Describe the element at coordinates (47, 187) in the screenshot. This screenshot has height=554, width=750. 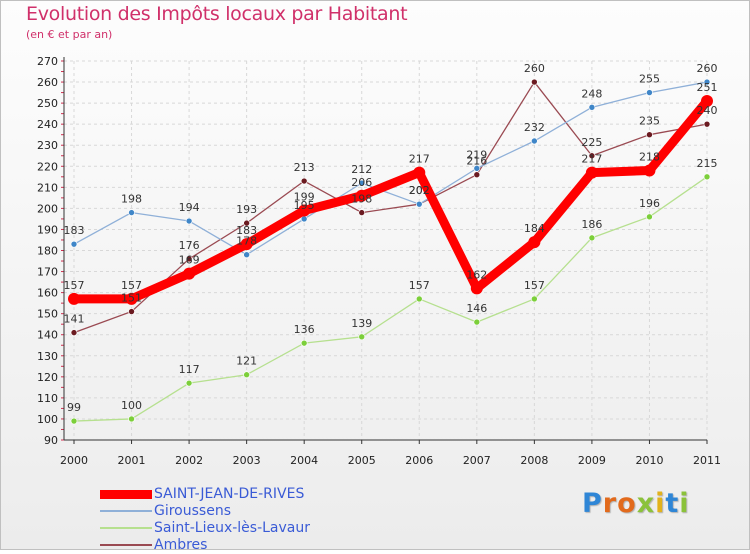
I see `y-tick-label: 210` at that location.